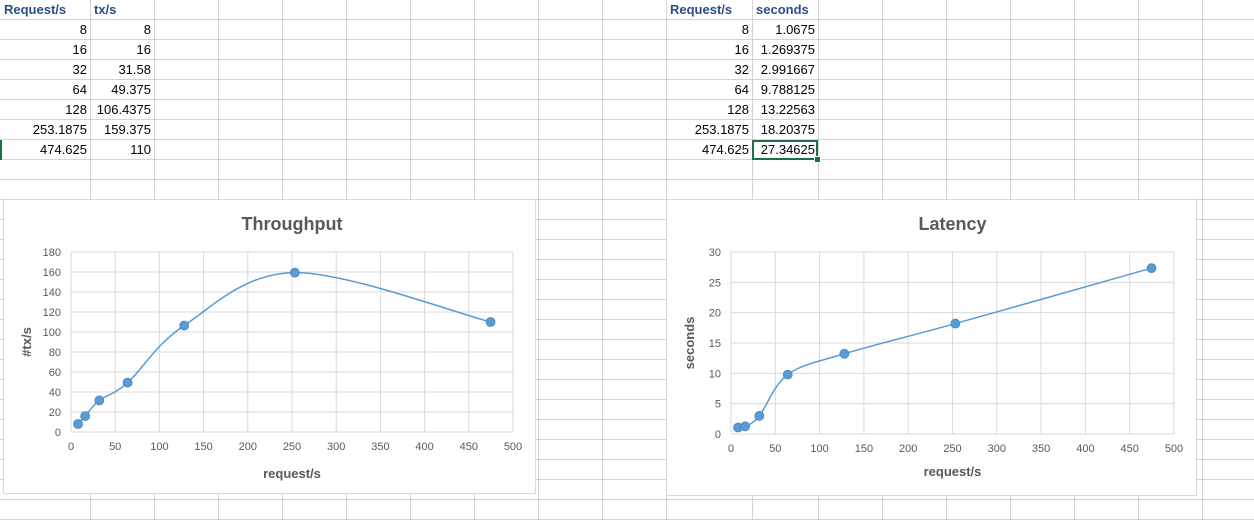 The height and width of the screenshot is (520, 1254). What do you see at coordinates (79, 69) in the screenshot?
I see `cell-left-request: 32` at bounding box center [79, 69].